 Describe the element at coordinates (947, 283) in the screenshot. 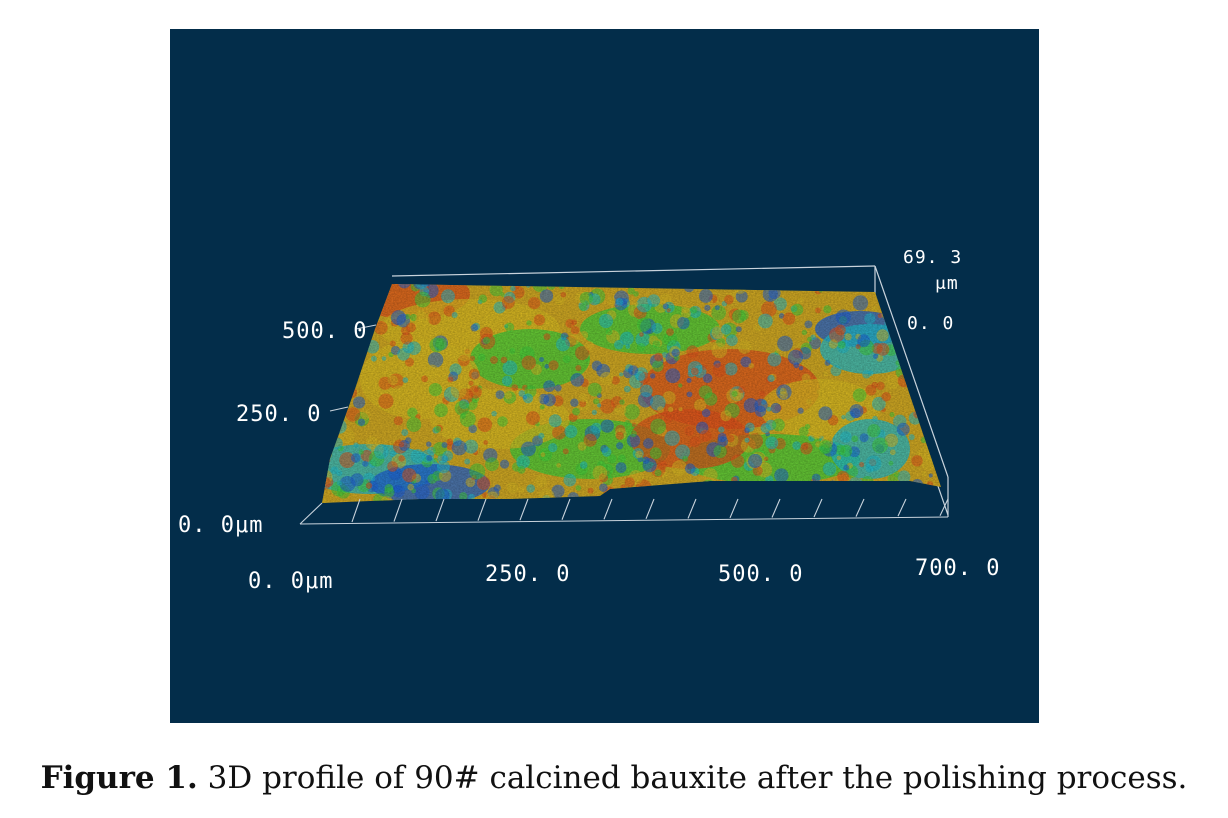

I see `z-unit-label: μm` at that location.